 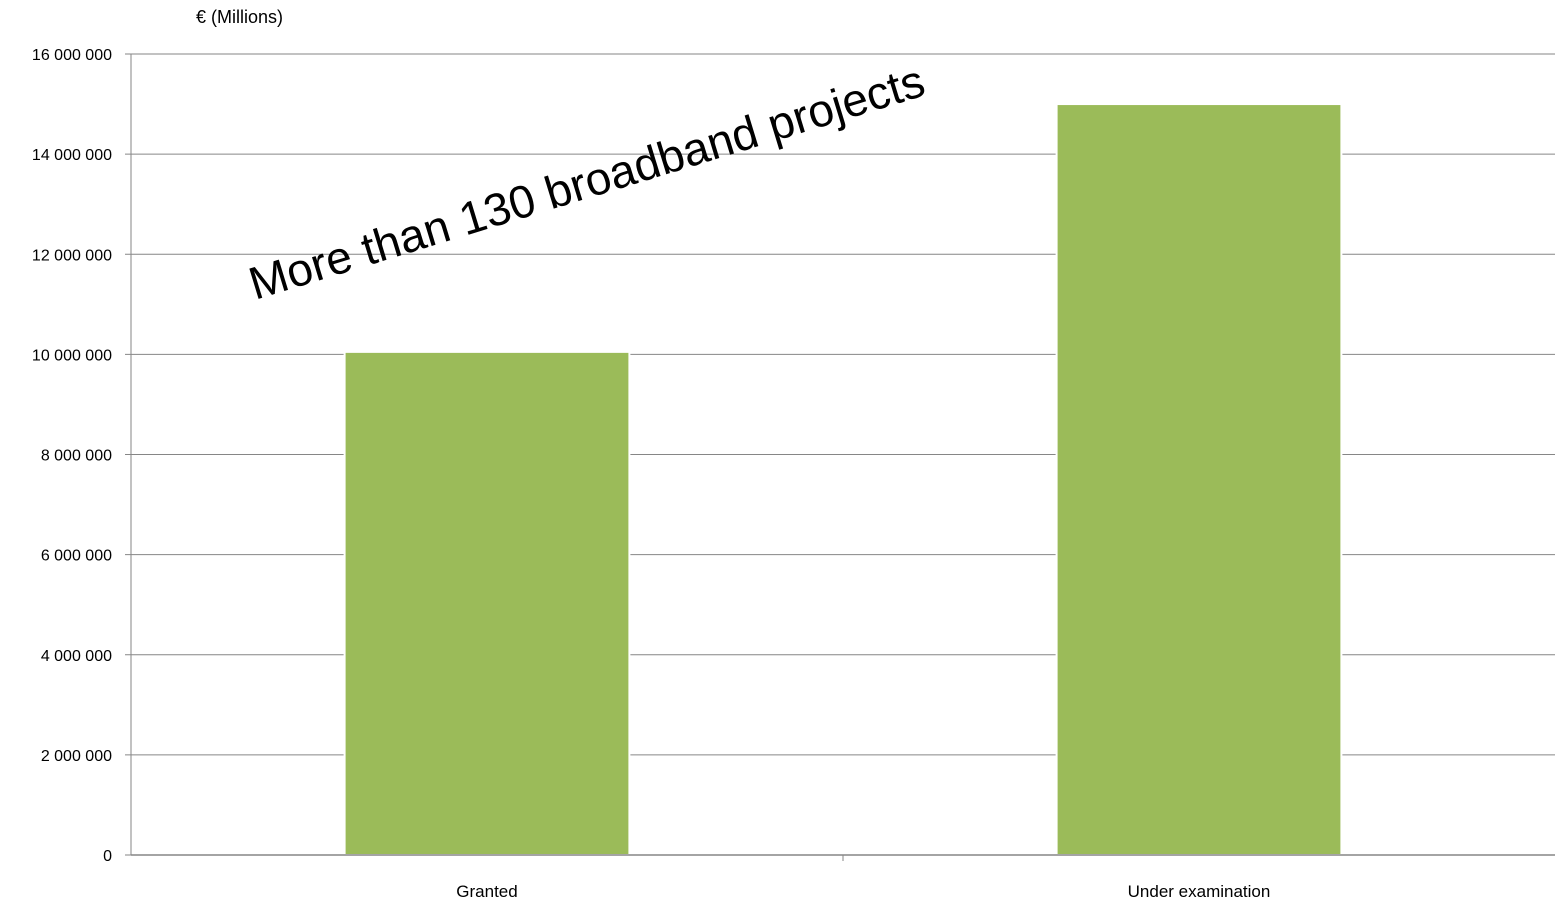 I want to click on x-tick-label: Under examination, so click(x=1199, y=891).